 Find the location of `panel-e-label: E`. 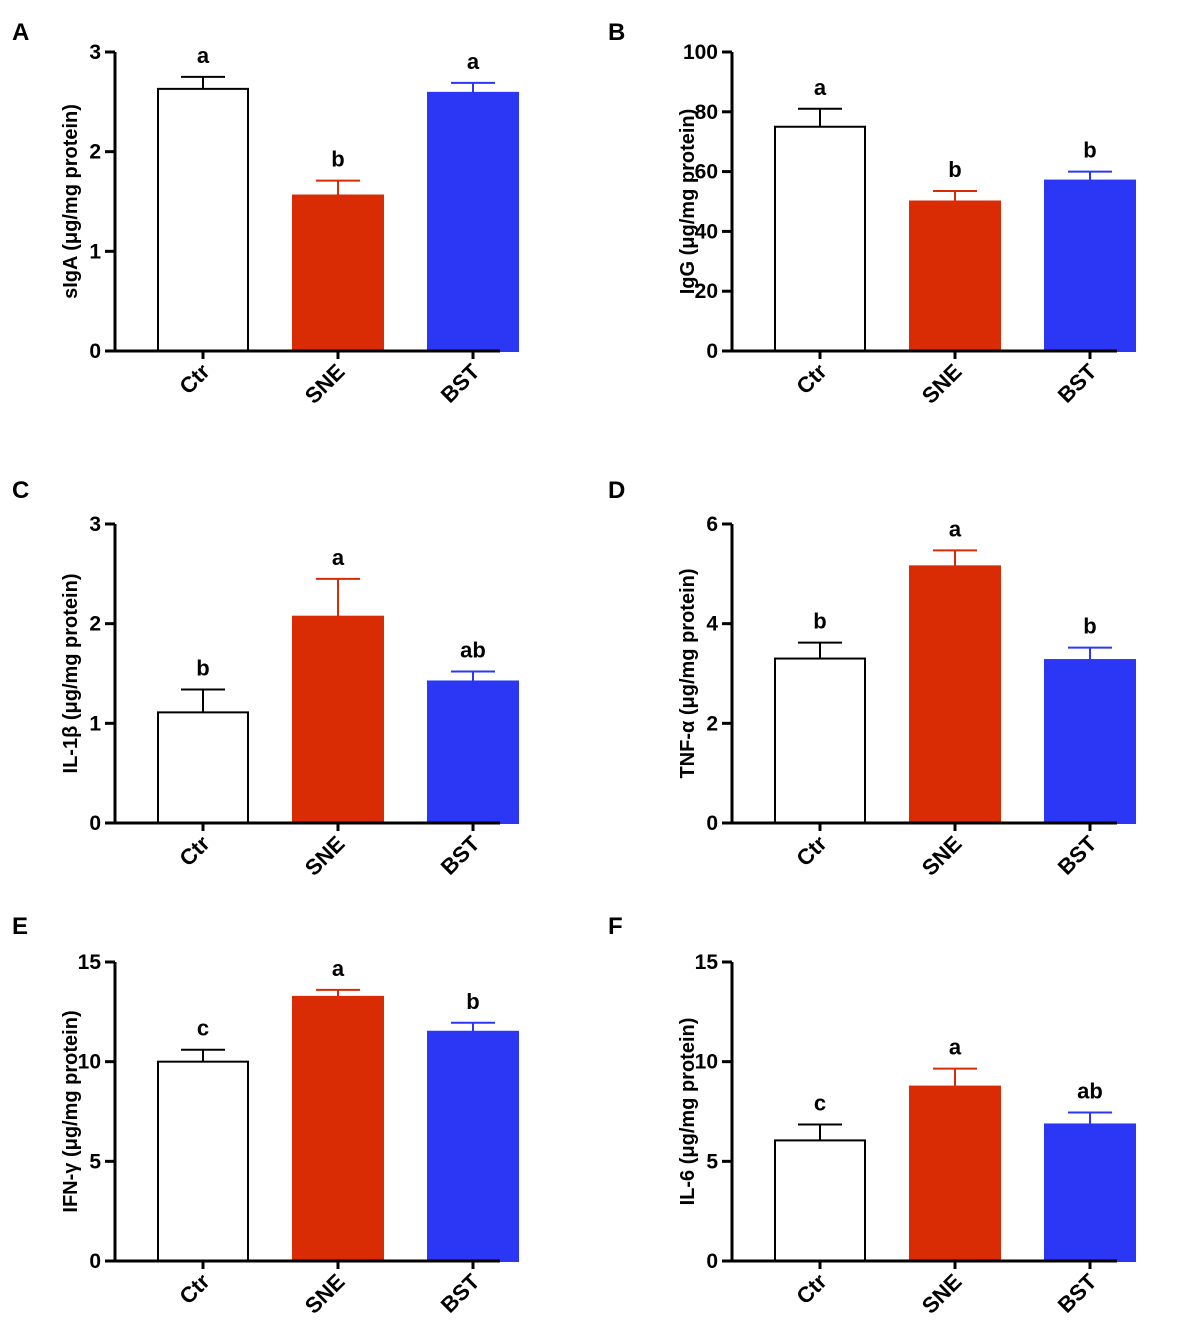

panel-e-label: E is located at coordinates (20, 926).